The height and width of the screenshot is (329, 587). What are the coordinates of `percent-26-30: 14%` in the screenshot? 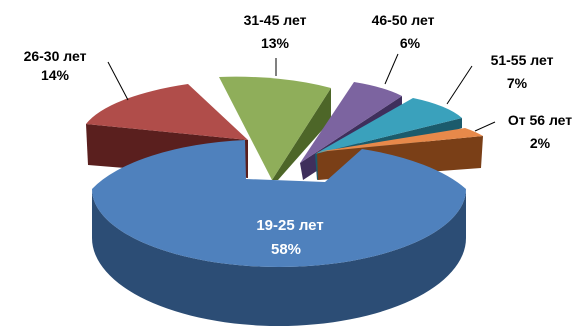 It's located at (55, 75).